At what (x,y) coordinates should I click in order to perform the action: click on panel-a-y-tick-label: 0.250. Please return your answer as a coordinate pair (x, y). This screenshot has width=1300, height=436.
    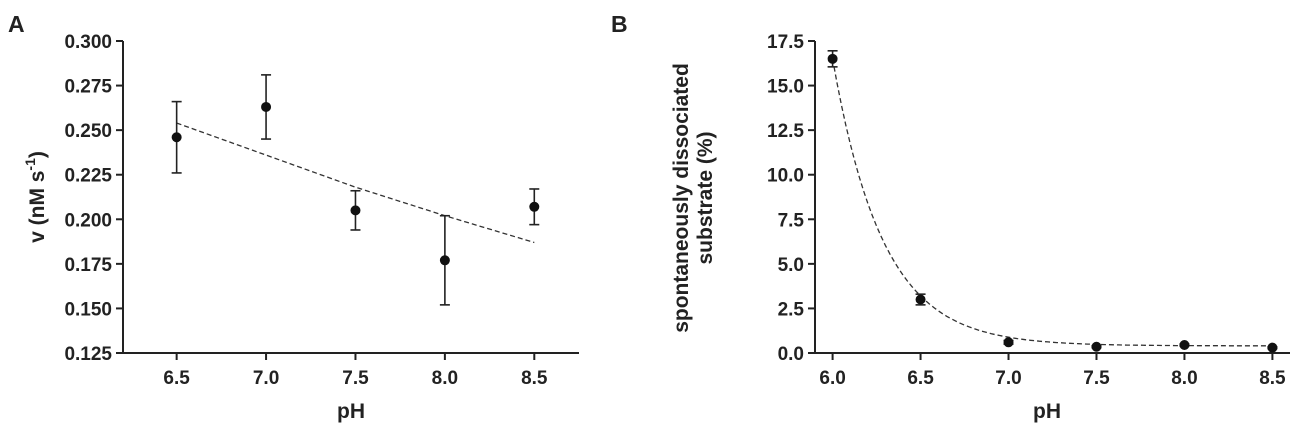
    Looking at the image, I should click on (88, 131).